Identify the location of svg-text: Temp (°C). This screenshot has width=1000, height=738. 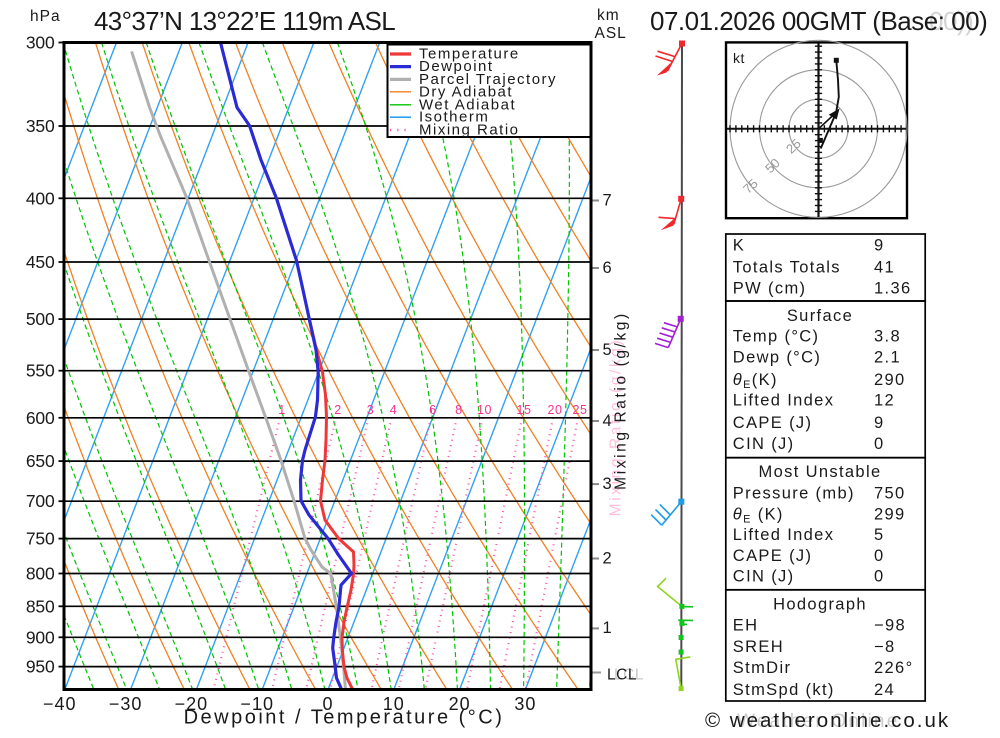
(776, 337).